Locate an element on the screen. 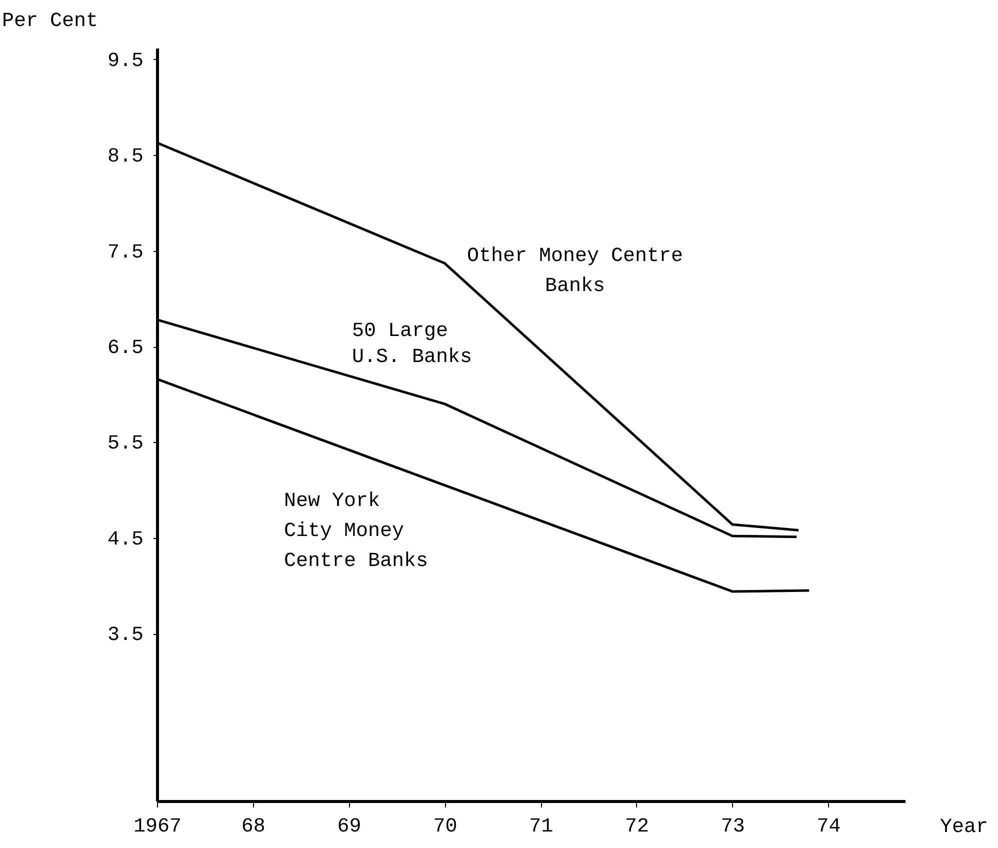  series-label: New York City Money Centre Banks is located at coordinates (356, 531).